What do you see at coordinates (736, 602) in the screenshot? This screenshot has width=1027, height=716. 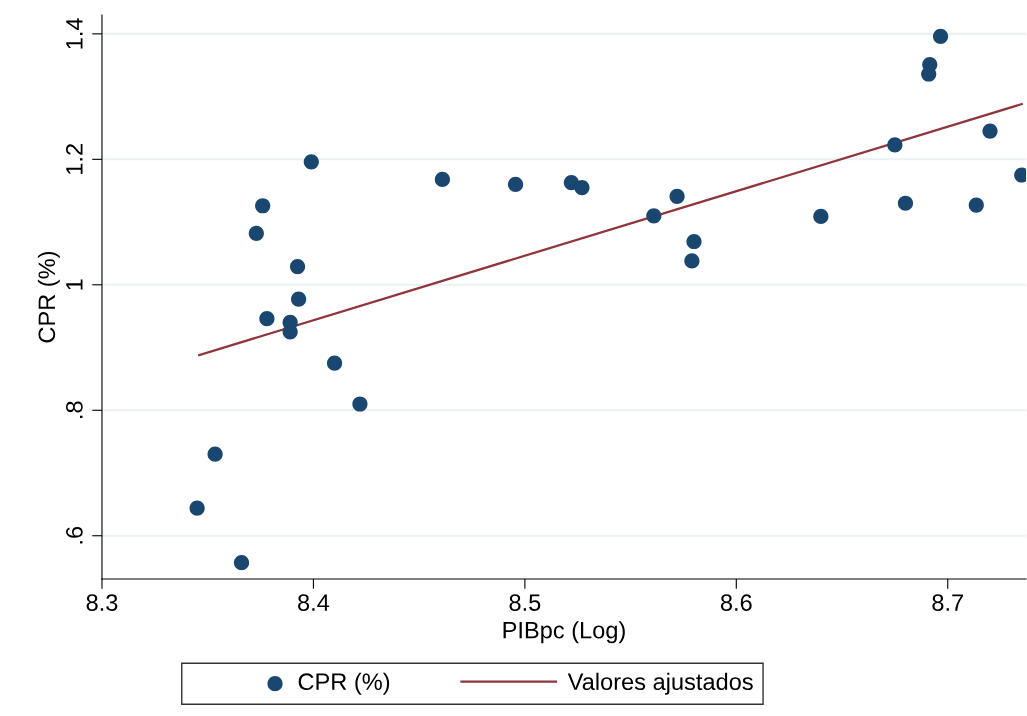 I see `x-tick-label: 8.6` at bounding box center [736, 602].